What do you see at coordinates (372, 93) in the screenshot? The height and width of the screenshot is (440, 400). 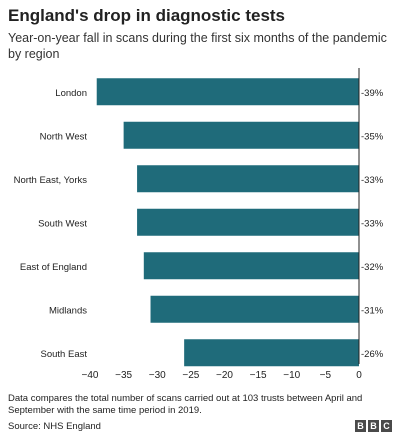 I see `value-label: -39%` at bounding box center [372, 93].